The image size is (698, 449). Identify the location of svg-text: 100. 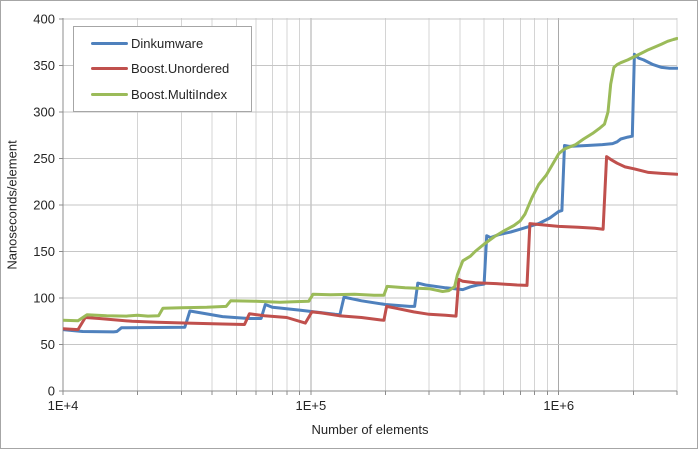
(44, 298).